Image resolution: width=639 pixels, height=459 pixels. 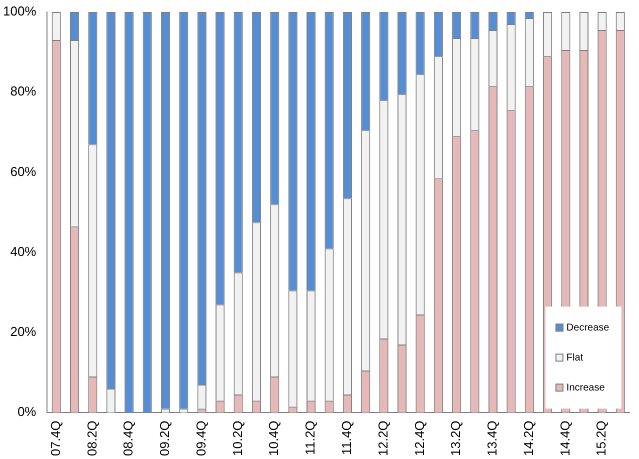 I want to click on y-tick-label: 40%, so click(x=23, y=251).